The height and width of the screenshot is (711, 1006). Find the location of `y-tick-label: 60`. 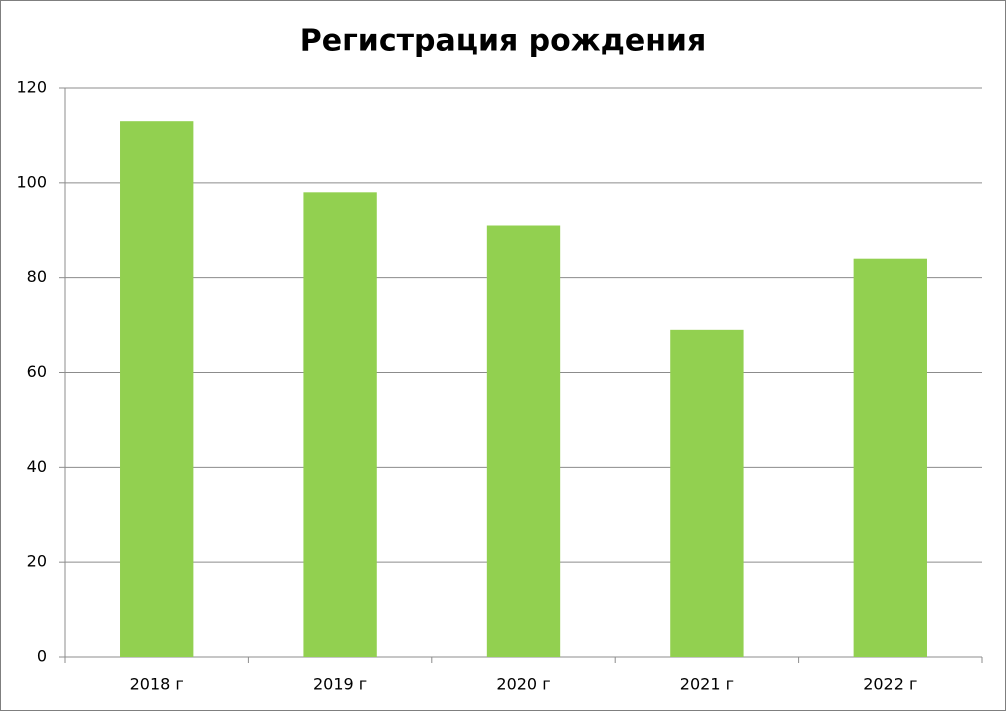

y-tick-label: 60 is located at coordinates (37, 371).